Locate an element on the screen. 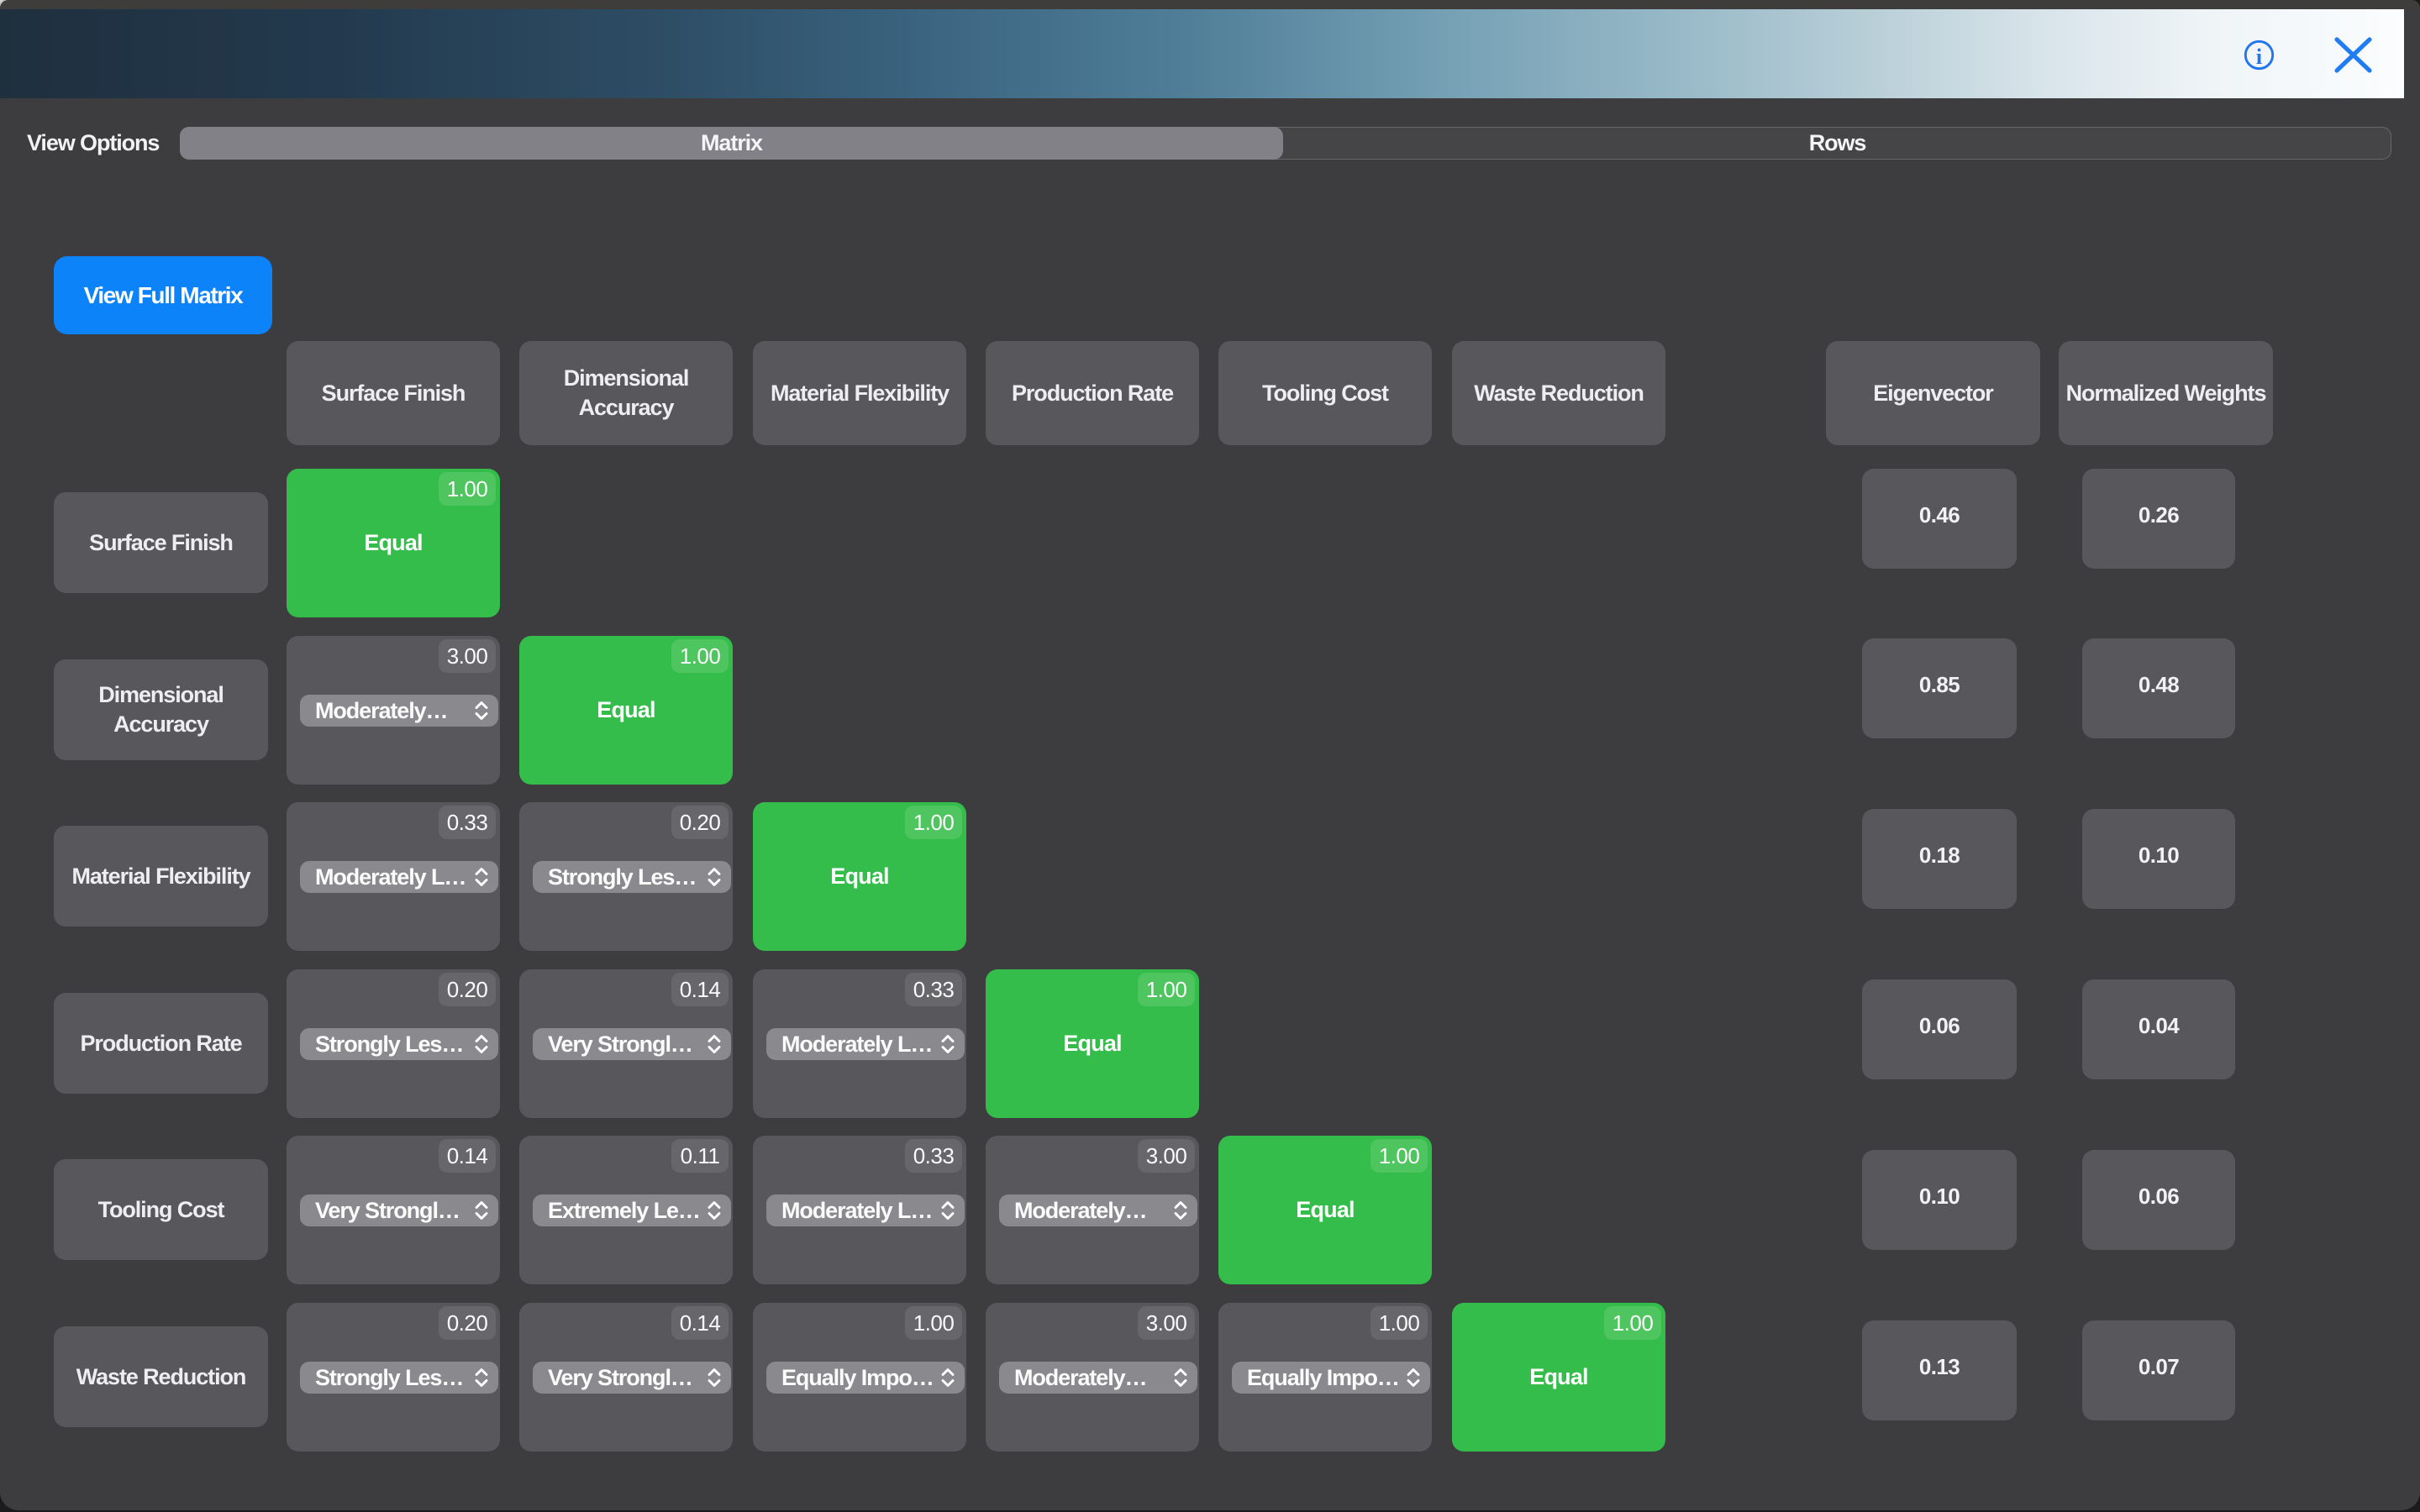 The width and height of the screenshot is (2420, 1512). svg-text: i is located at coordinates (2259, 57).